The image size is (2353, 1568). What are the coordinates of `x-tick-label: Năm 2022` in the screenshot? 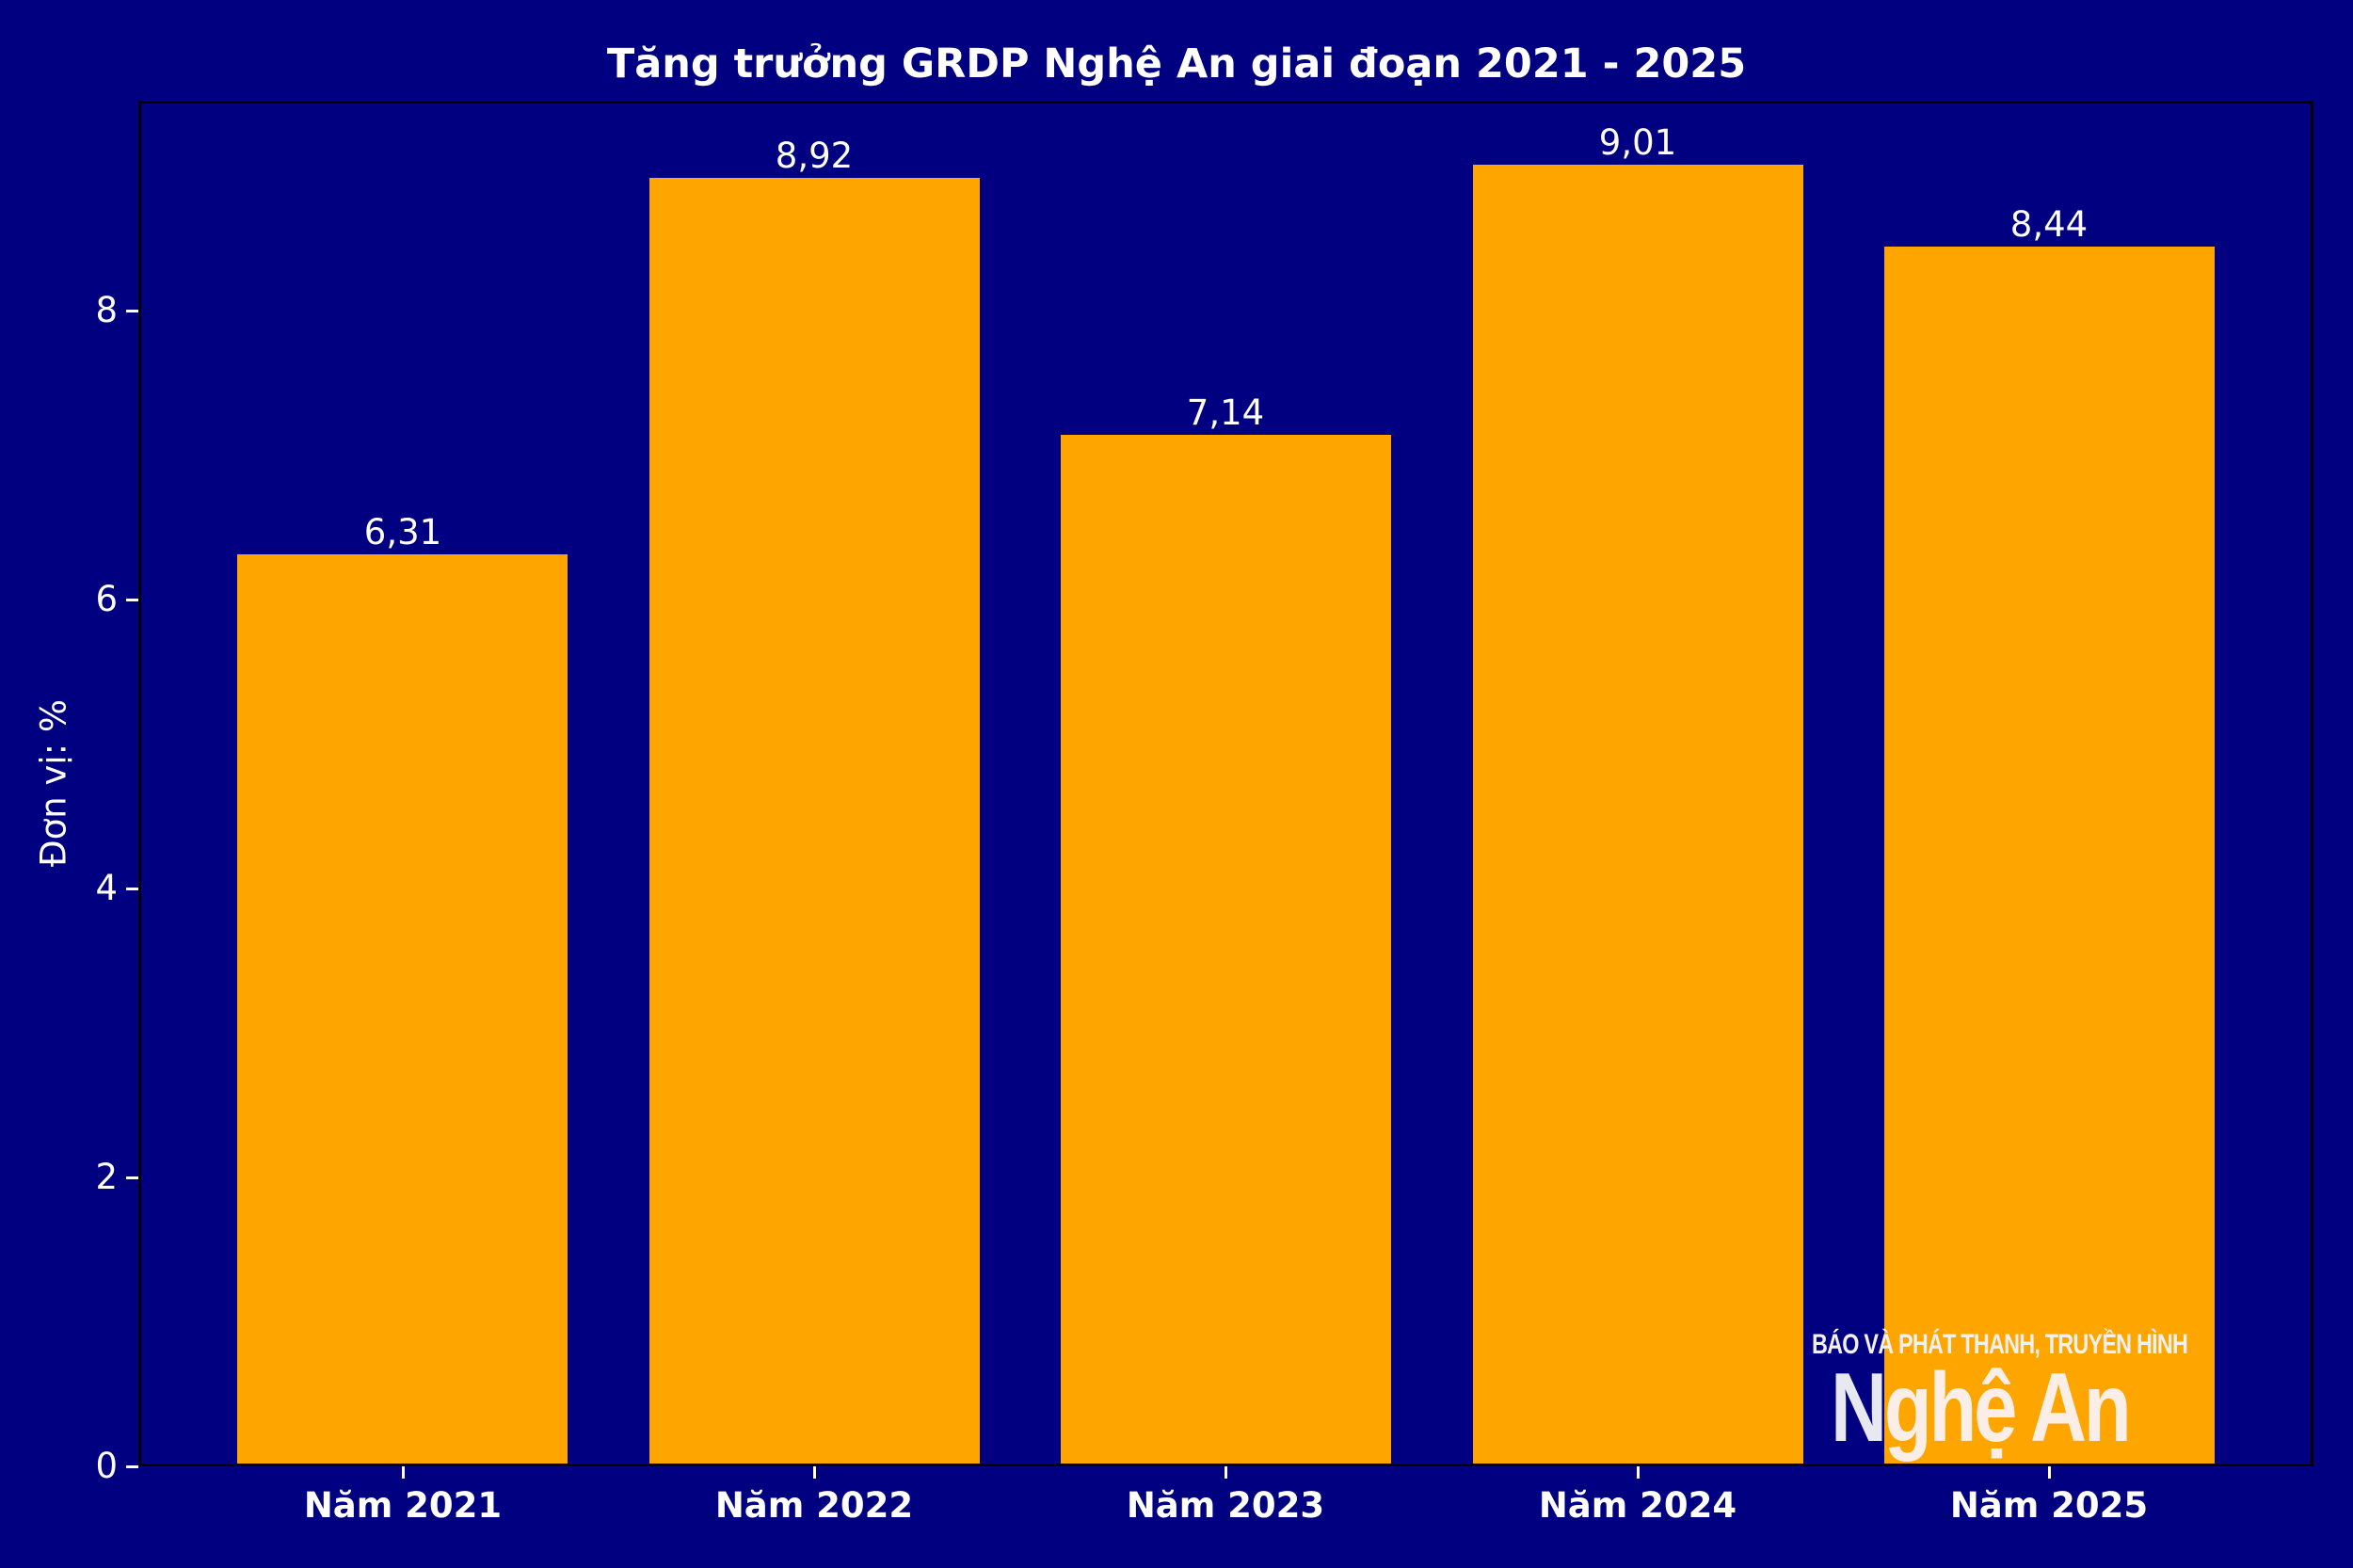 It's located at (814, 1505).